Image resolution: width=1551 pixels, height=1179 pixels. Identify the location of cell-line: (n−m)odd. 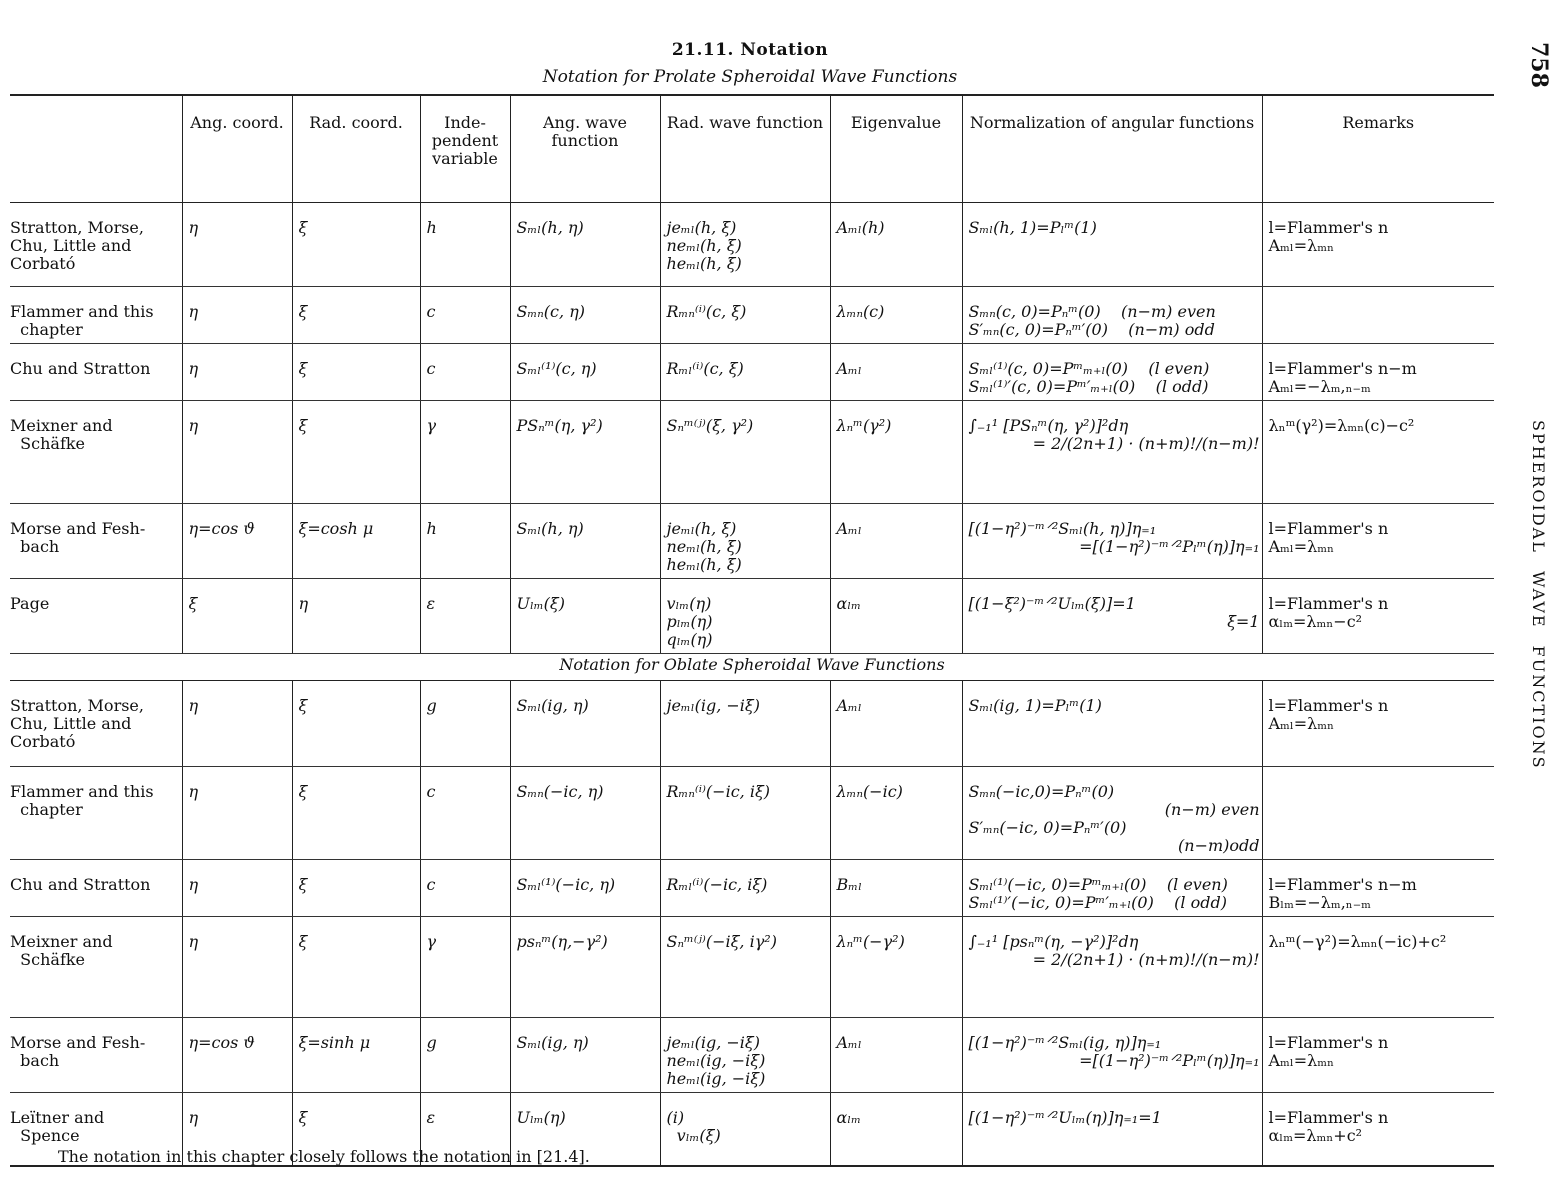
(1219, 845).